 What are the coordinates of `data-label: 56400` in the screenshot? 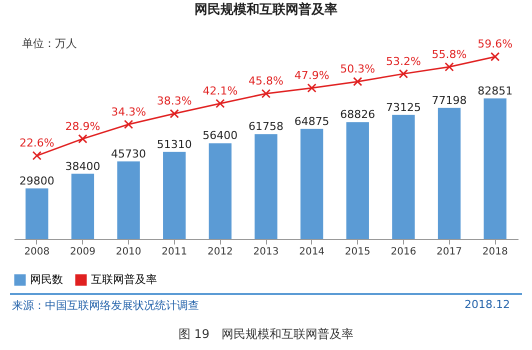 It's located at (220, 135).